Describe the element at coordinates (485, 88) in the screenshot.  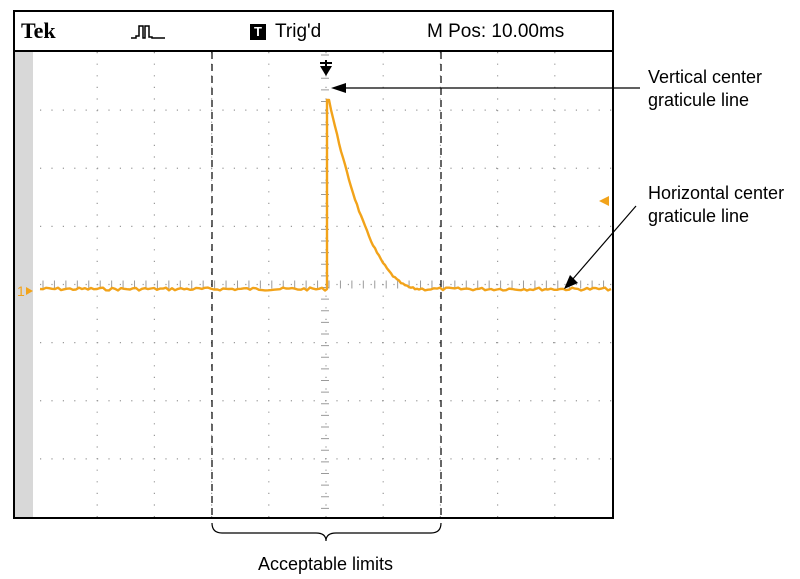
I see `vertical-callout-arrow` at that location.